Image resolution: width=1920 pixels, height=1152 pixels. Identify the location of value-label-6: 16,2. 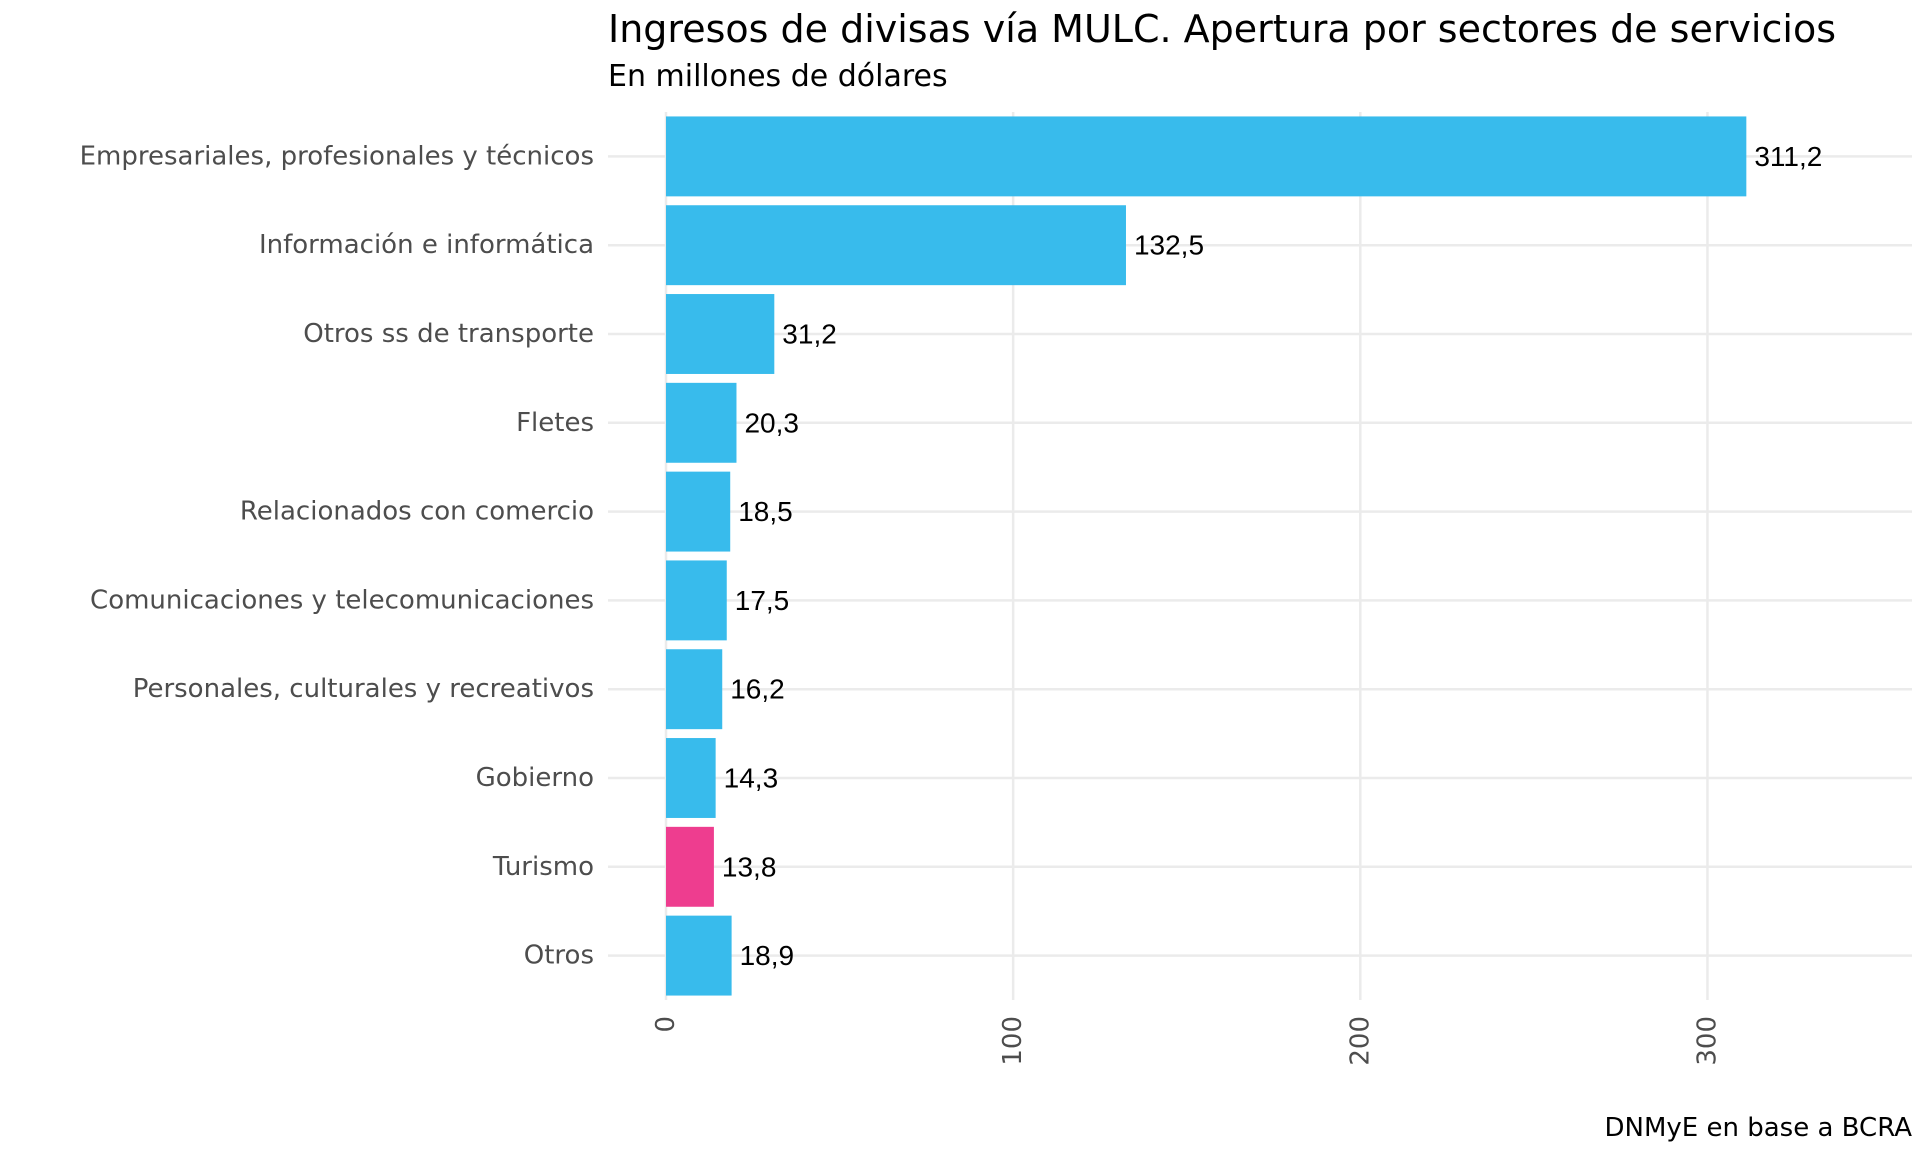
(757, 689).